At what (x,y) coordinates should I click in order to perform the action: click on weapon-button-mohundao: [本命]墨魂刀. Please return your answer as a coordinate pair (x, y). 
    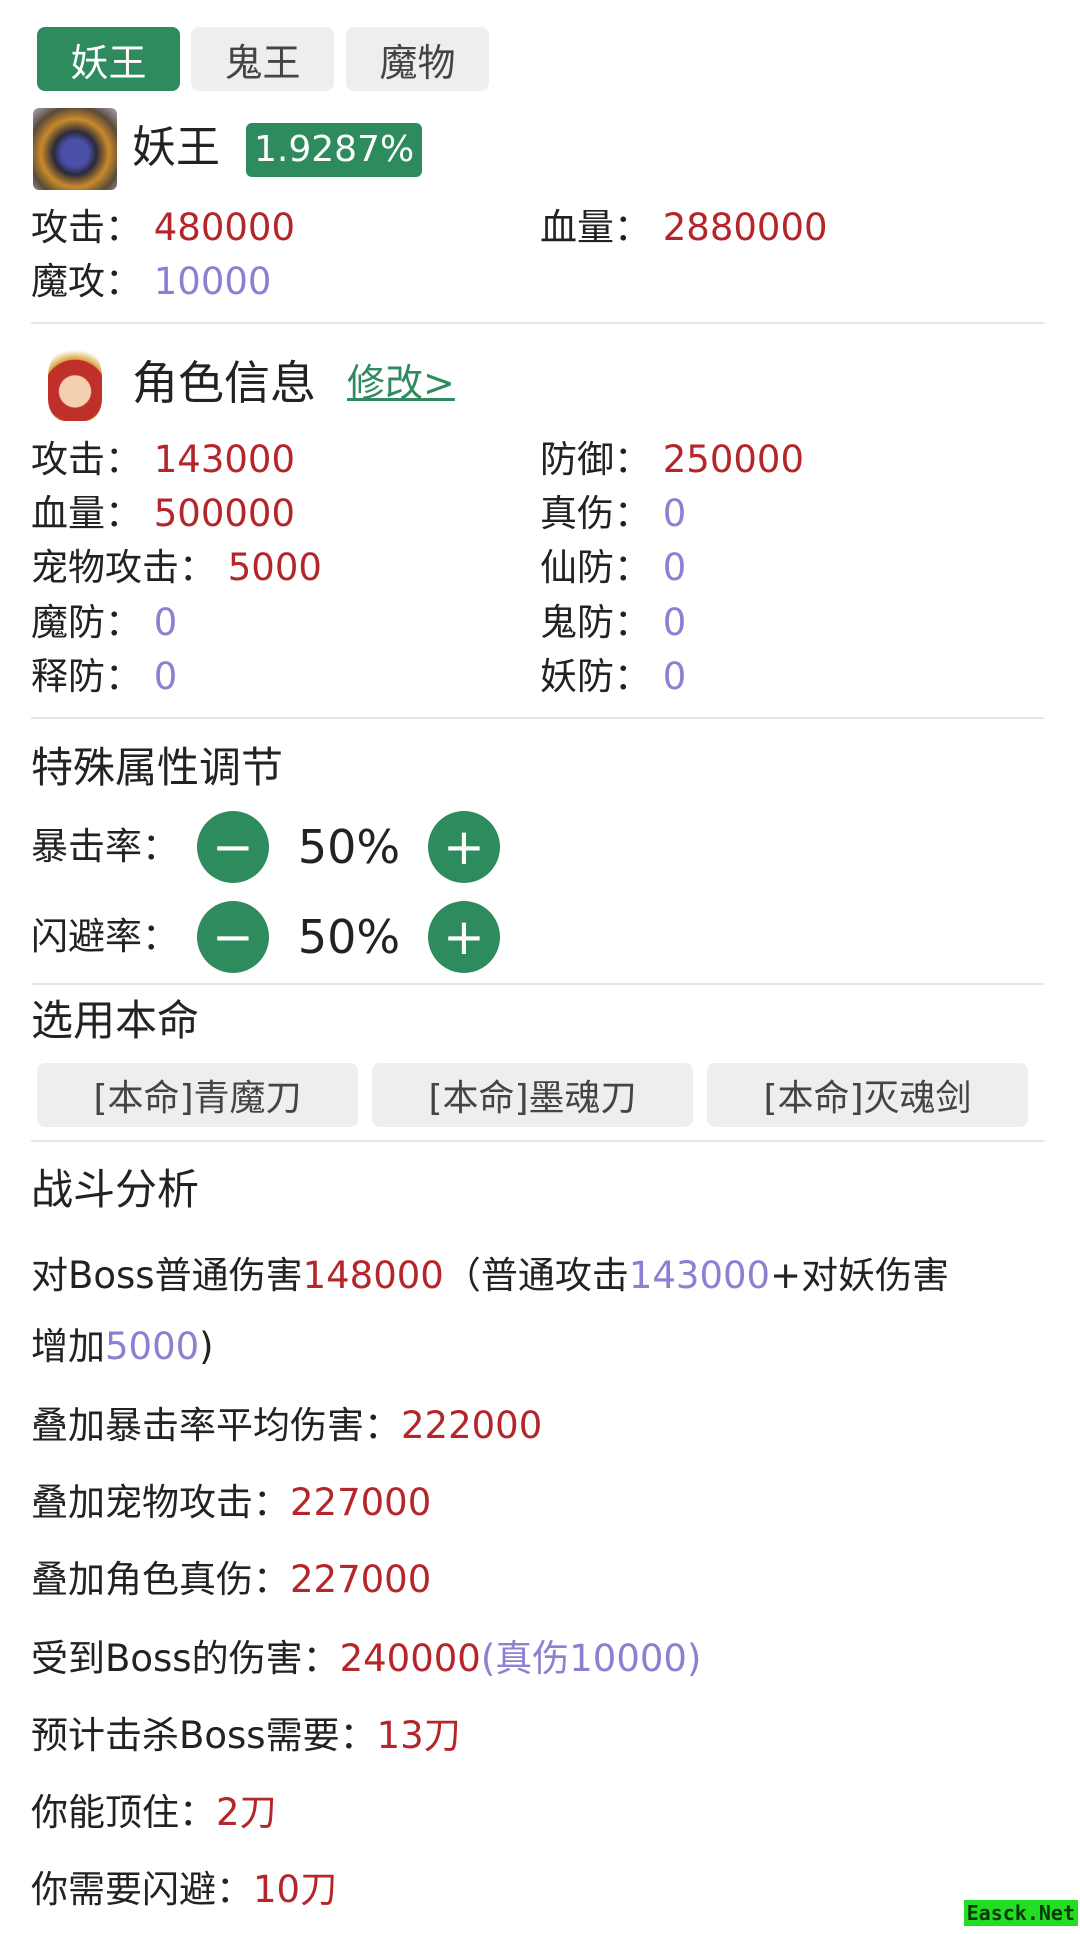
    Looking at the image, I should click on (532, 1095).